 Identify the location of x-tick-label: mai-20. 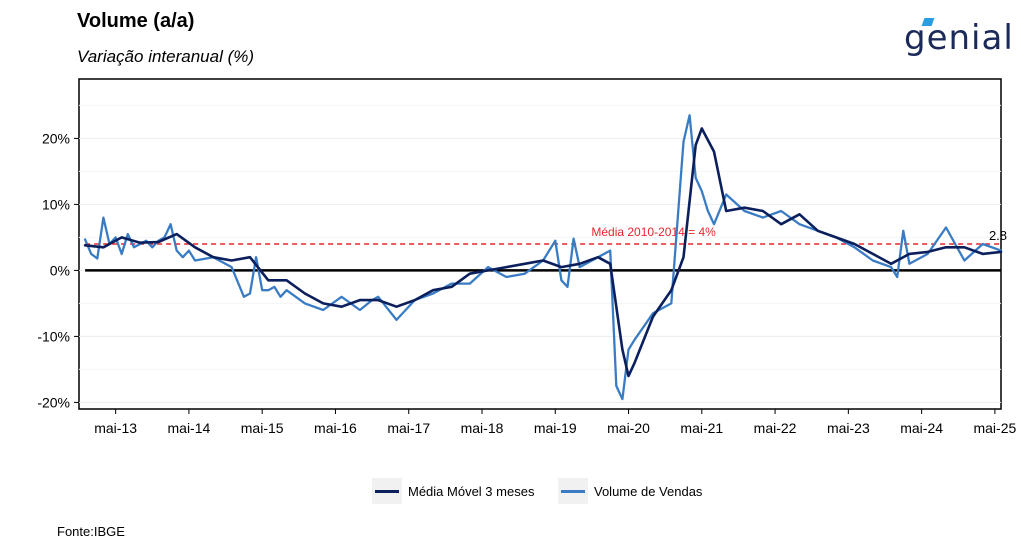
(628, 428).